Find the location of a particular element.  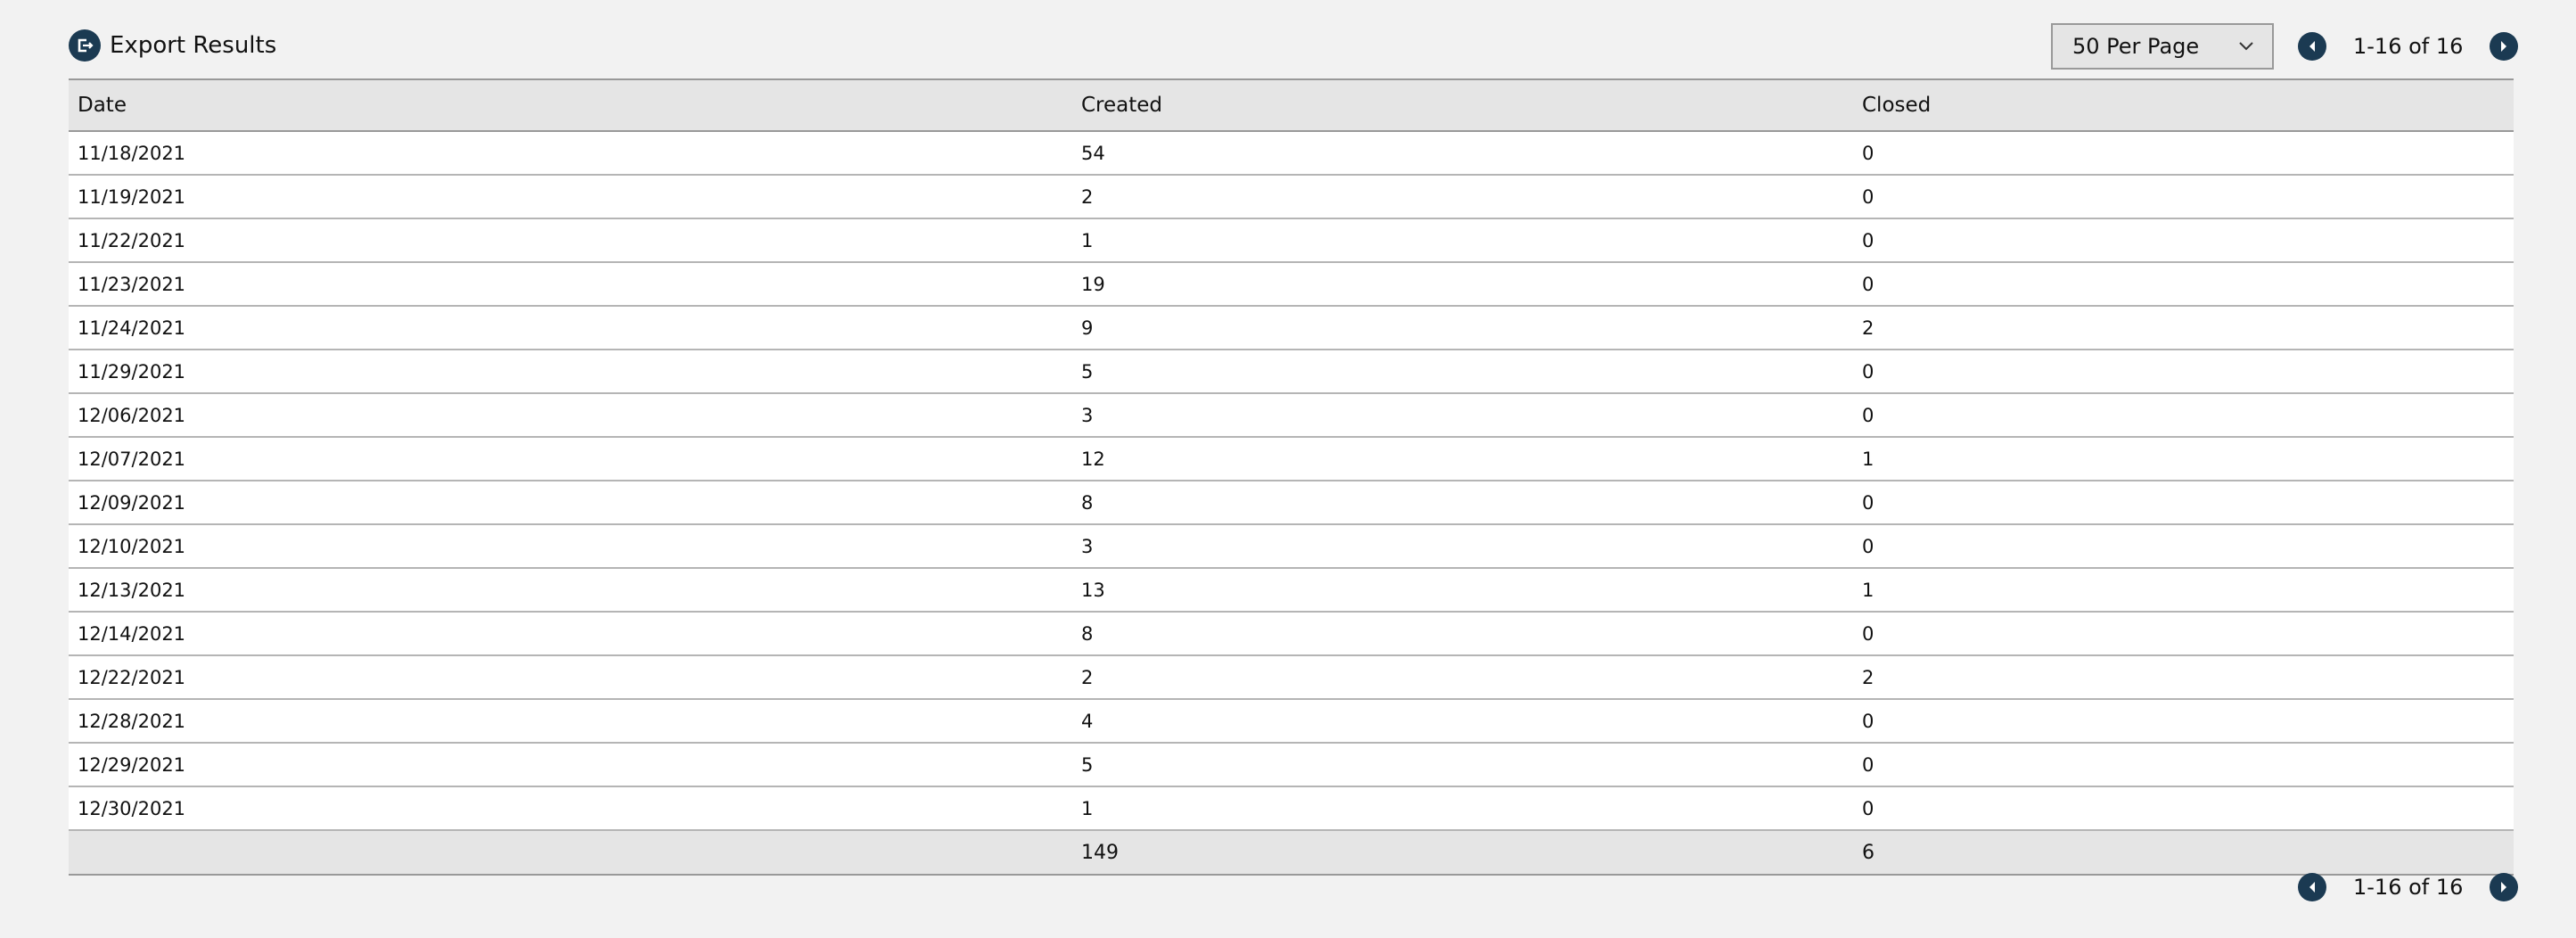

cell-created: 54 is located at coordinates (1462, 154).